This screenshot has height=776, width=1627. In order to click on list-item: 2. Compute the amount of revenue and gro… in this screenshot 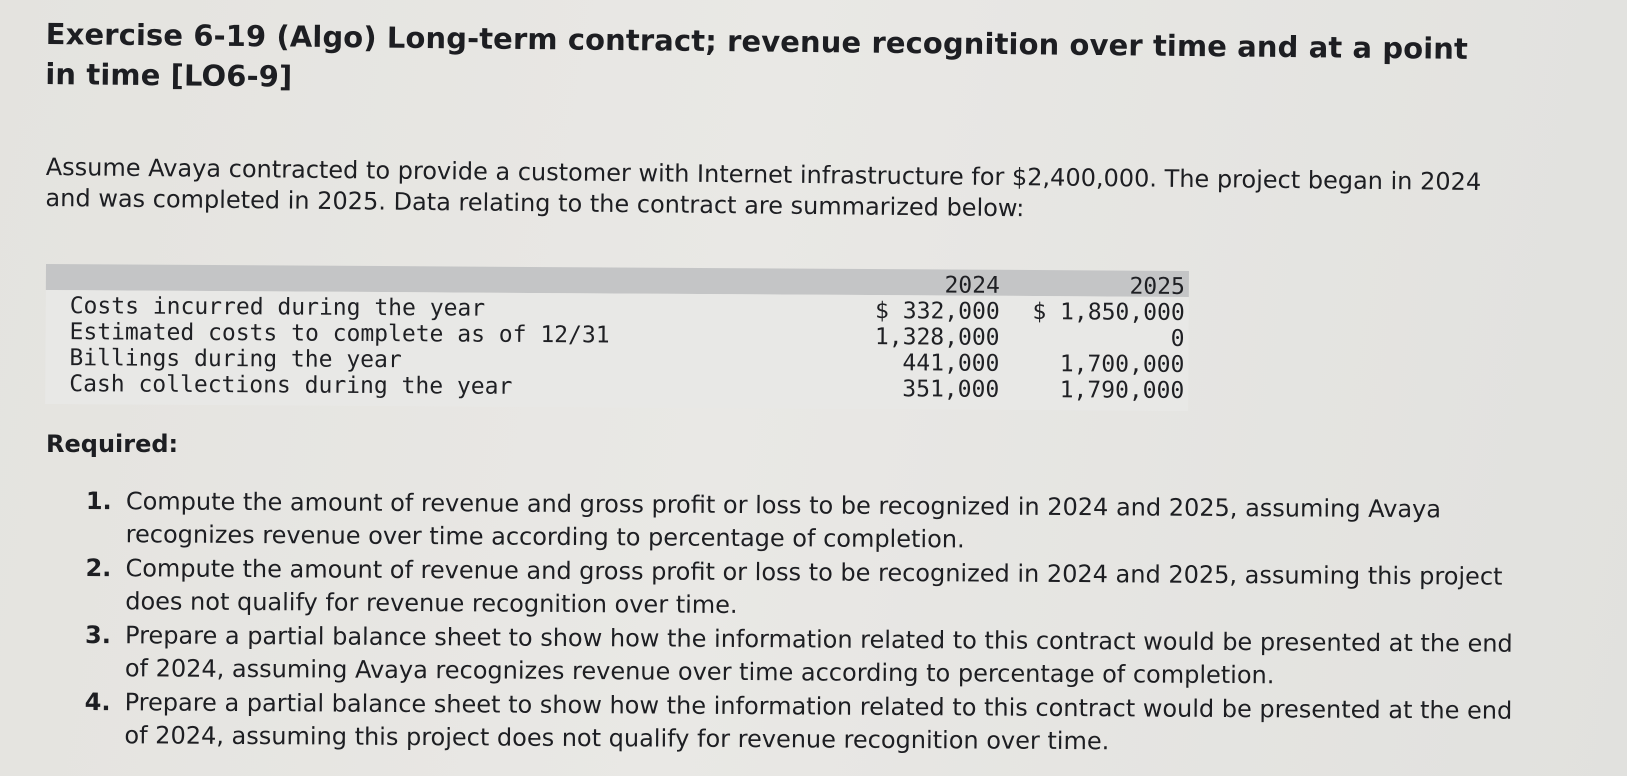, I will do `click(805, 589)`.